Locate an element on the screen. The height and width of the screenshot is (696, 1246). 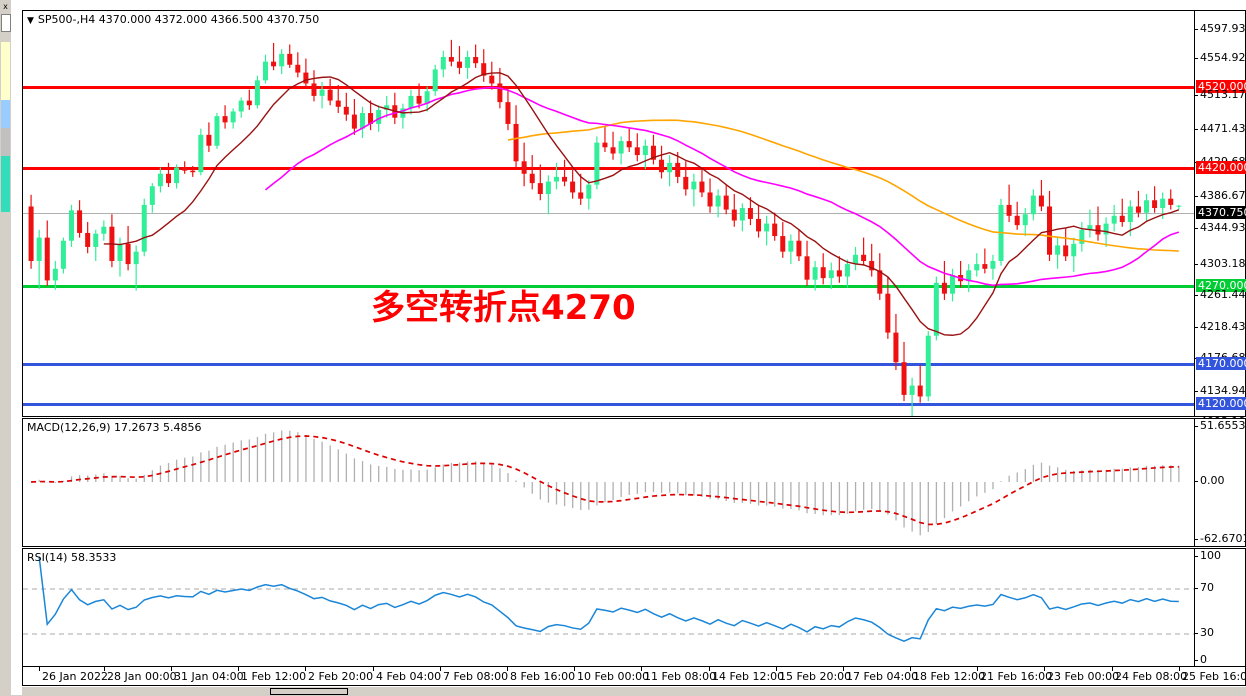
scrollbar-thumb is located at coordinates (309, 691).